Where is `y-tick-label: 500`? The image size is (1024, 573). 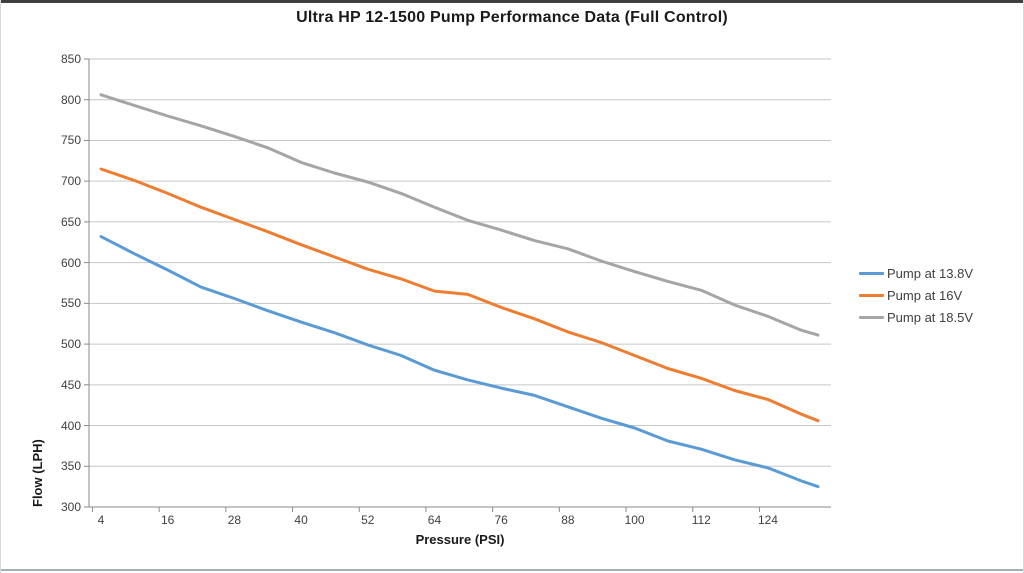
y-tick-label: 500 is located at coordinates (70, 344).